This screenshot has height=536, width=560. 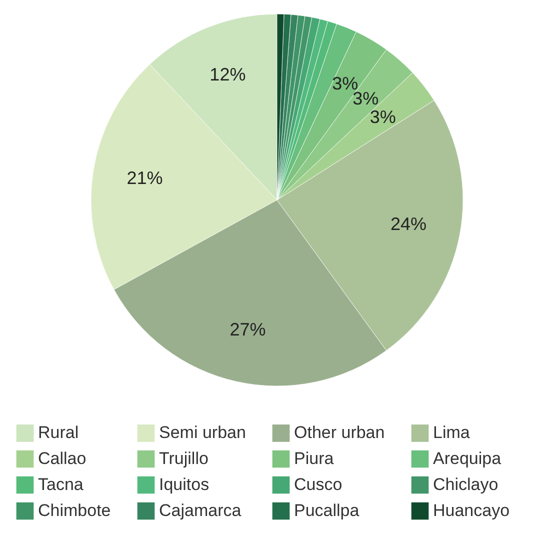 What do you see at coordinates (144, 178) in the screenshot?
I see `data-label: 21%` at bounding box center [144, 178].